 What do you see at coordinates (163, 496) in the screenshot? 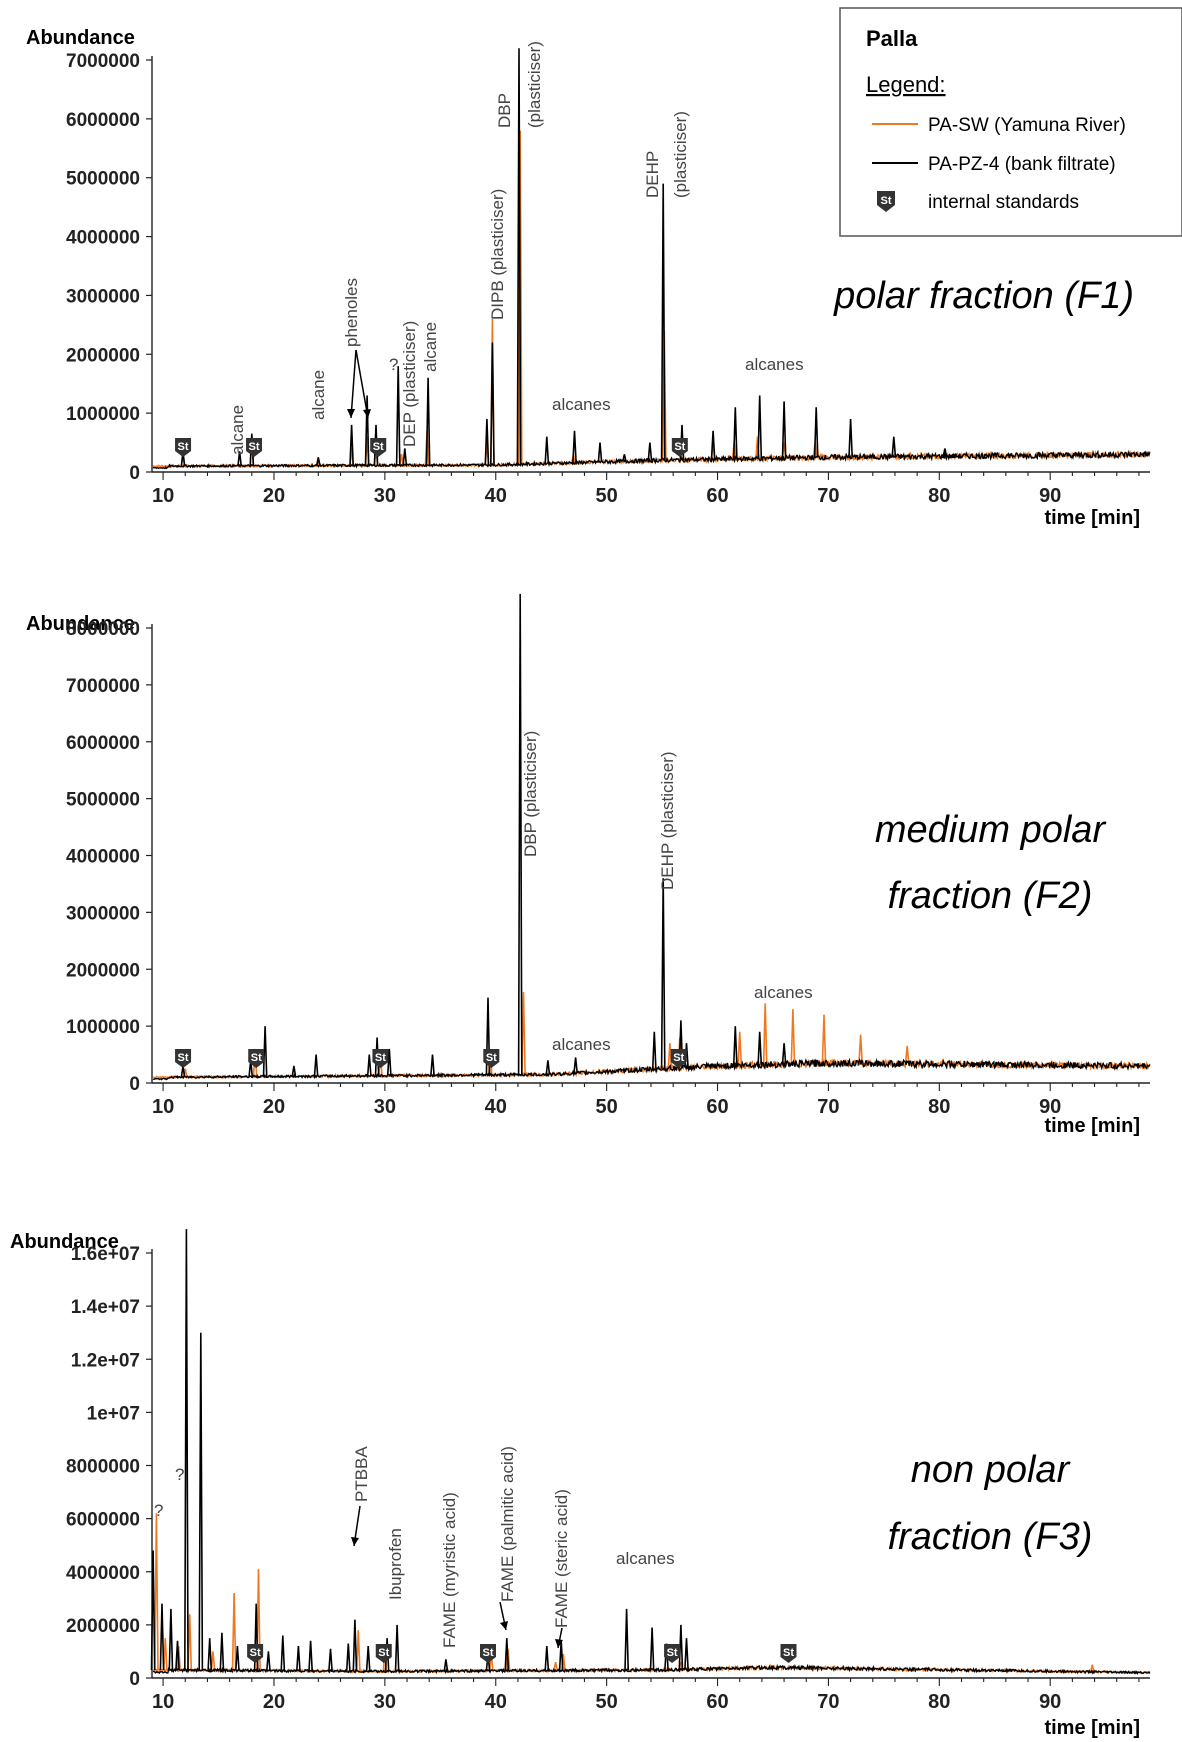
I see `x-tick-label: 10` at bounding box center [163, 496].